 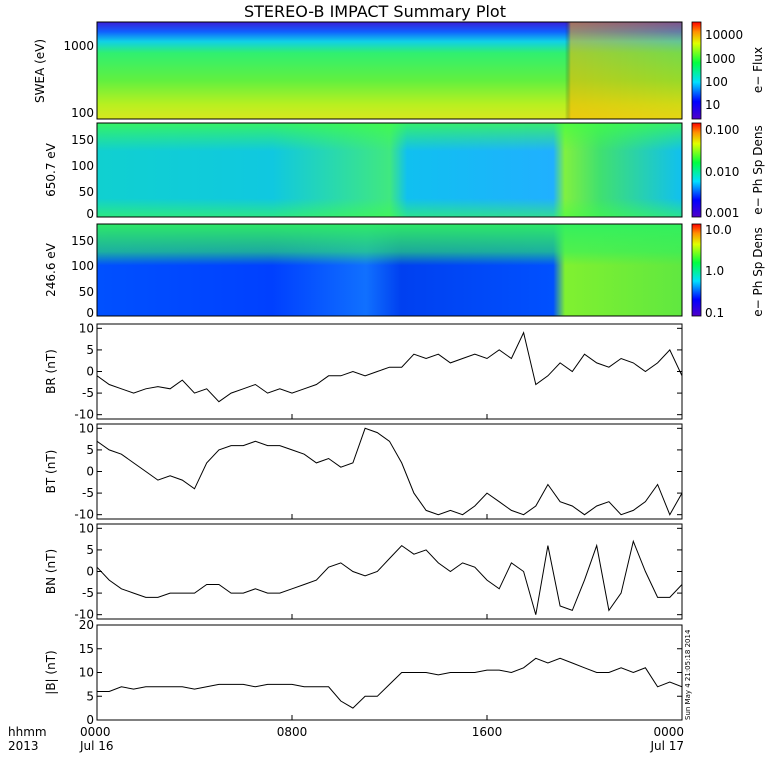 I want to click on swea-ylabel: SWEA (eV), so click(x=40, y=71).